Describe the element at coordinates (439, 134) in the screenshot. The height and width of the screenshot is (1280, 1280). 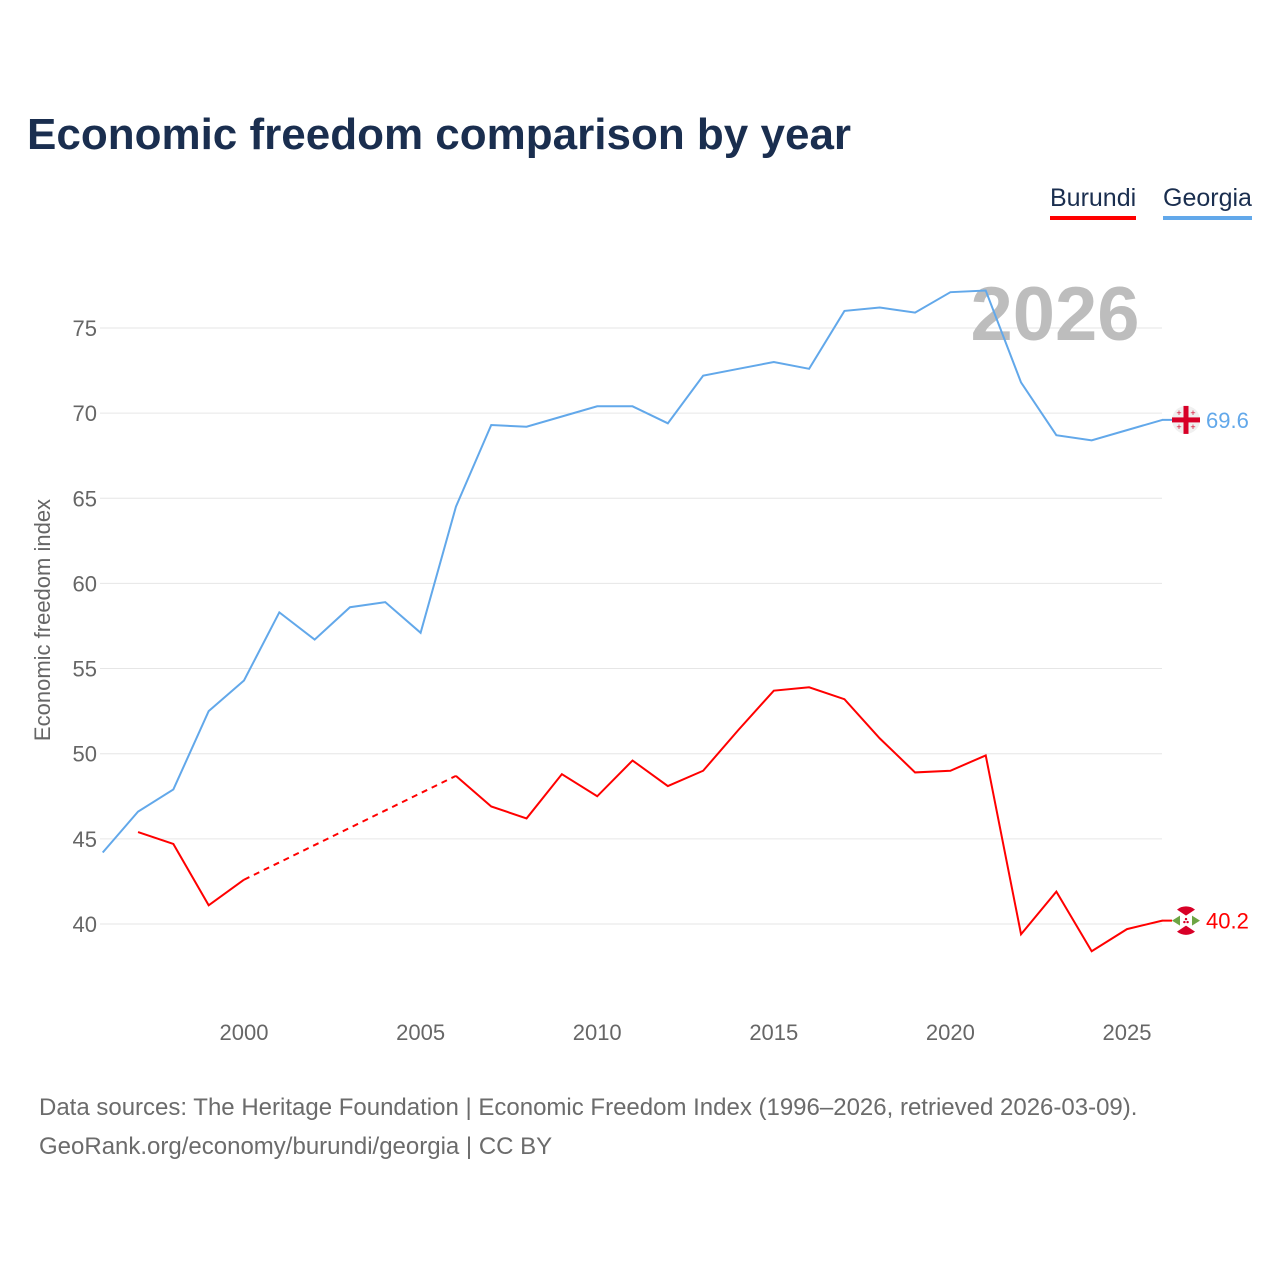
I see `chart-title: Economic freedom comparison by year` at that location.